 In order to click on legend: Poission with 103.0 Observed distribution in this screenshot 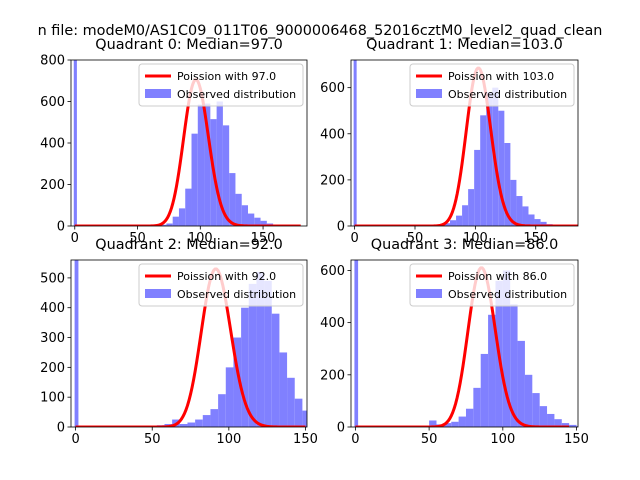, I will do `click(492, 85)`.